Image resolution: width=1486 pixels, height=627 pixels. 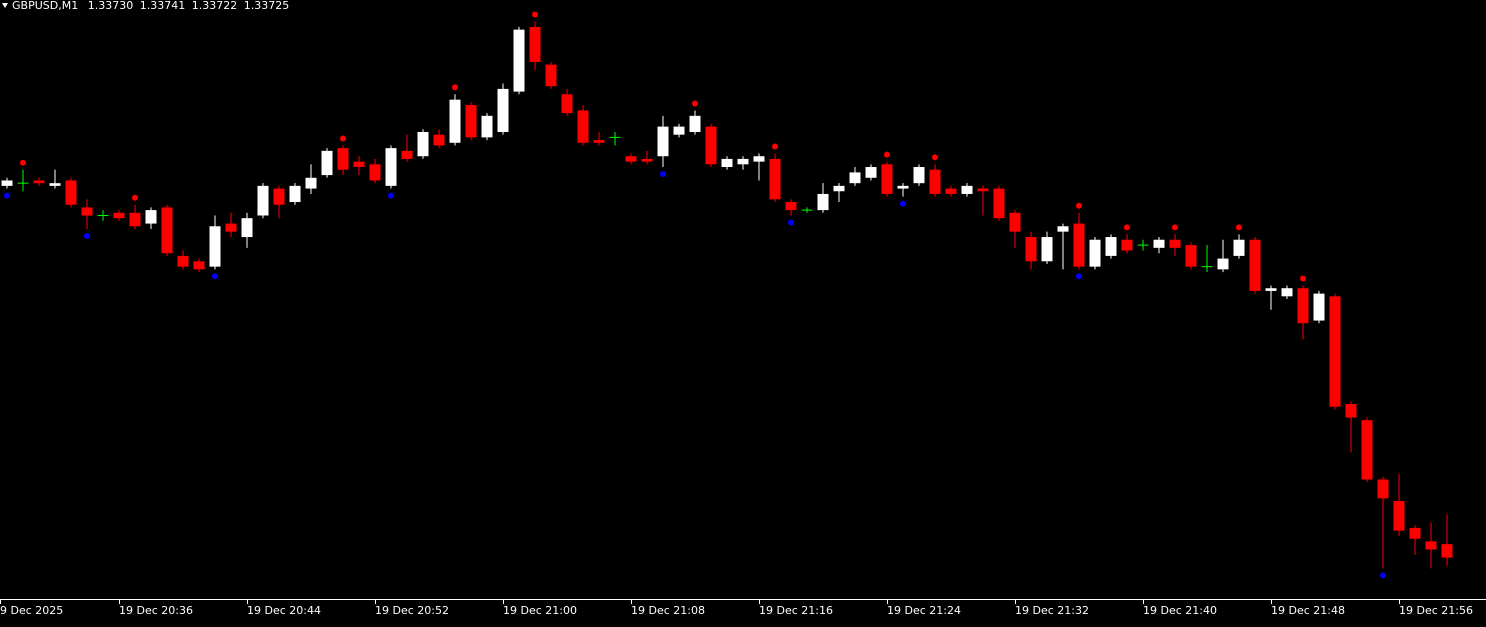 What do you see at coordinates (796, 610) in the screenshot?
I see `x-tick-label: 19 Dec 21:16` at bounding box center [796, 610].